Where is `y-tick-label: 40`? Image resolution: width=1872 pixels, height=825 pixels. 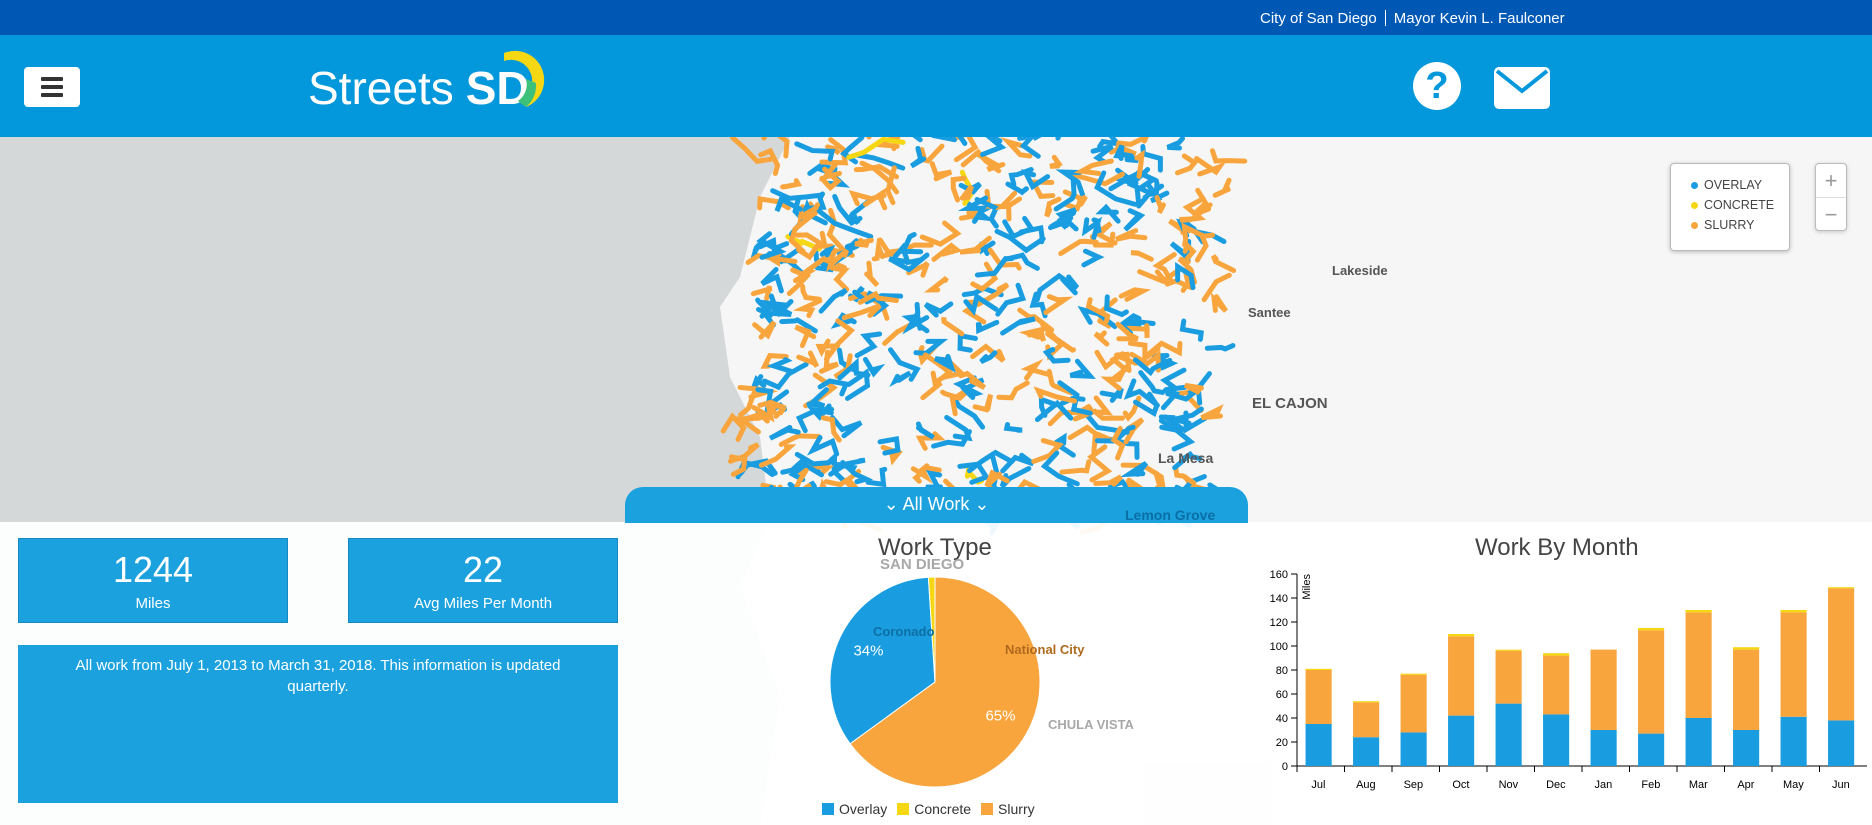 y-tick-label: 40 is located at coordinates (1282, 719).